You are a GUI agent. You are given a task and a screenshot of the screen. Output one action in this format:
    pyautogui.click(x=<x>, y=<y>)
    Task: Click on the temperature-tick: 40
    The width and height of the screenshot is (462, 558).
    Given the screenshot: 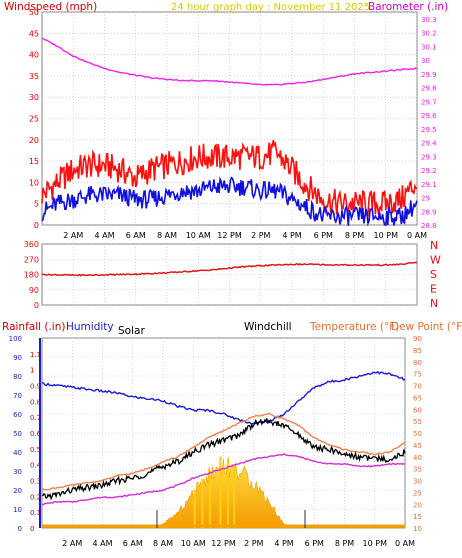 What is the action you would take?
    pyautogui.click(x=417, y=458)
    